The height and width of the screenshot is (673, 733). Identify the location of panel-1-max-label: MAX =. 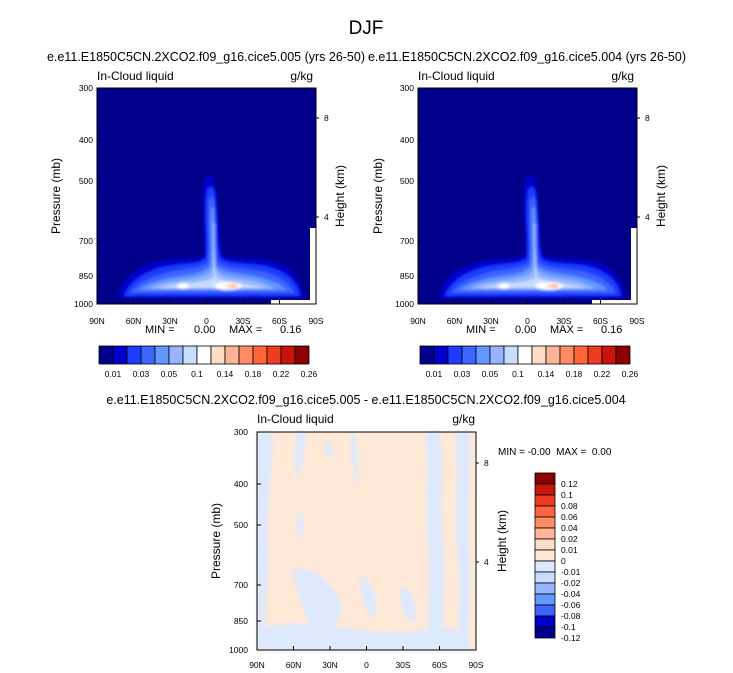
(245, 330).